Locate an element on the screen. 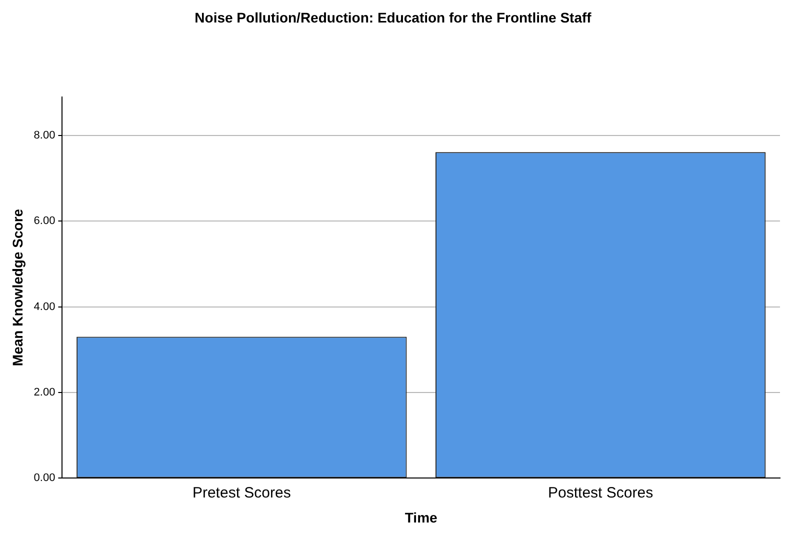 This screenshot has width=794, height=535. y-tick-label: 8.00 is located at coordinates (45, 135).